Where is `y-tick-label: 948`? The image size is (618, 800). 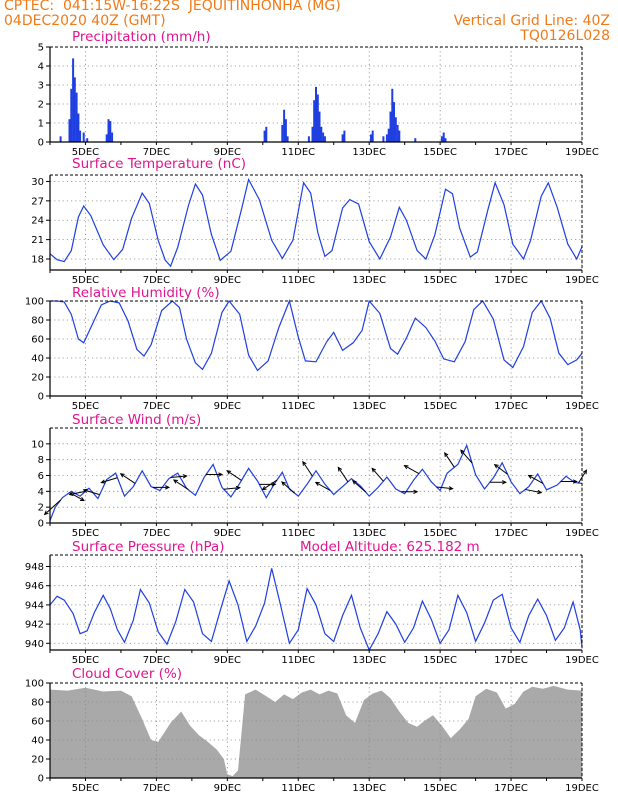
y-tick-label: 948 is located at coordinates (34, 567).